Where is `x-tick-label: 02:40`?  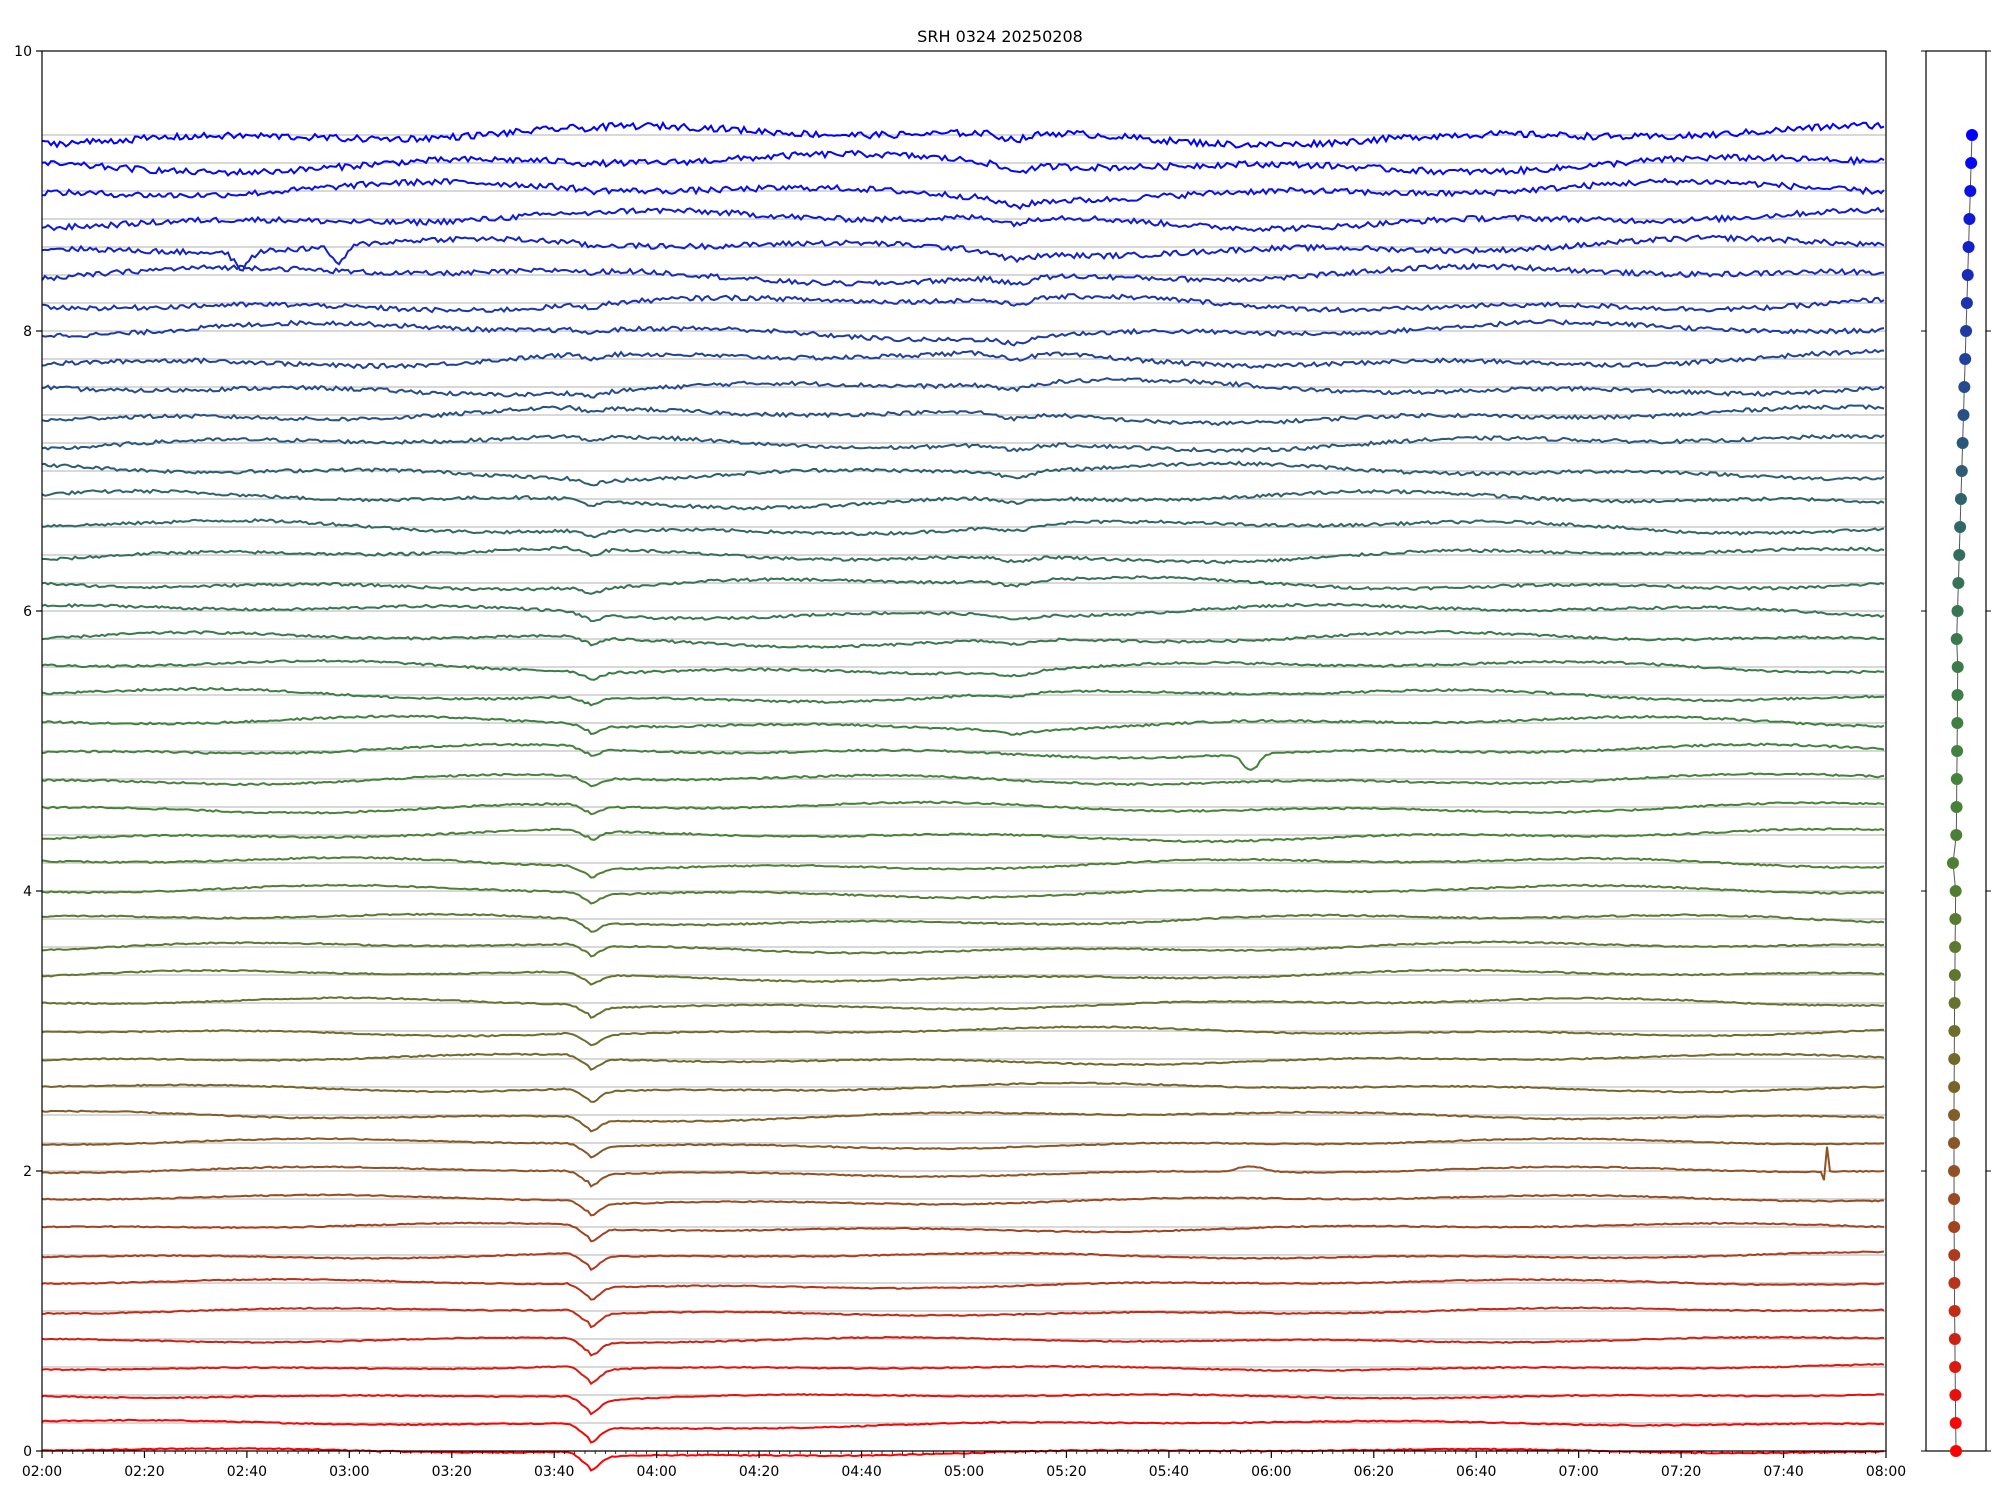 x-tick-label: 02:40 is located at coordinates (247, 1472).